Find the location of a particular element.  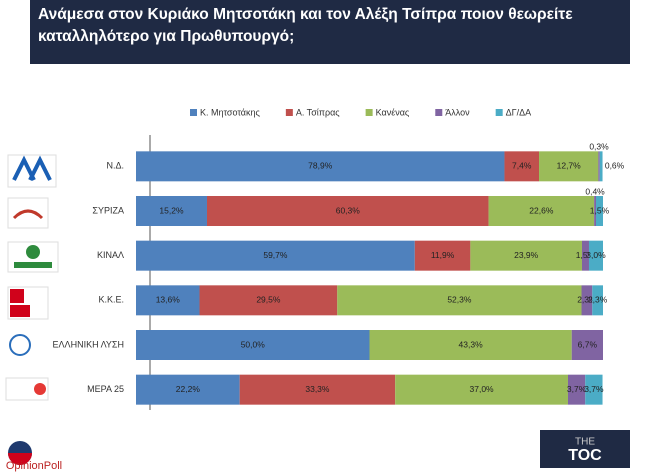

data-label: 7,4% is located at coordinates (522, 166).